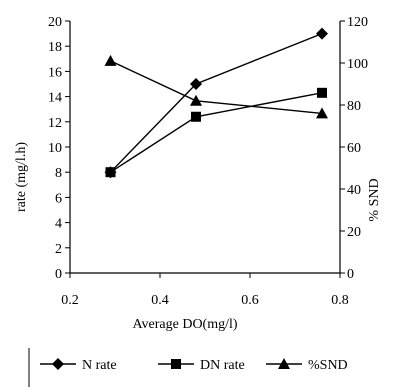  What do you see at coordinates (58, 274) in the screenshot?
I see `y-left-tick-label: 0` at bounding box center [58, 274].